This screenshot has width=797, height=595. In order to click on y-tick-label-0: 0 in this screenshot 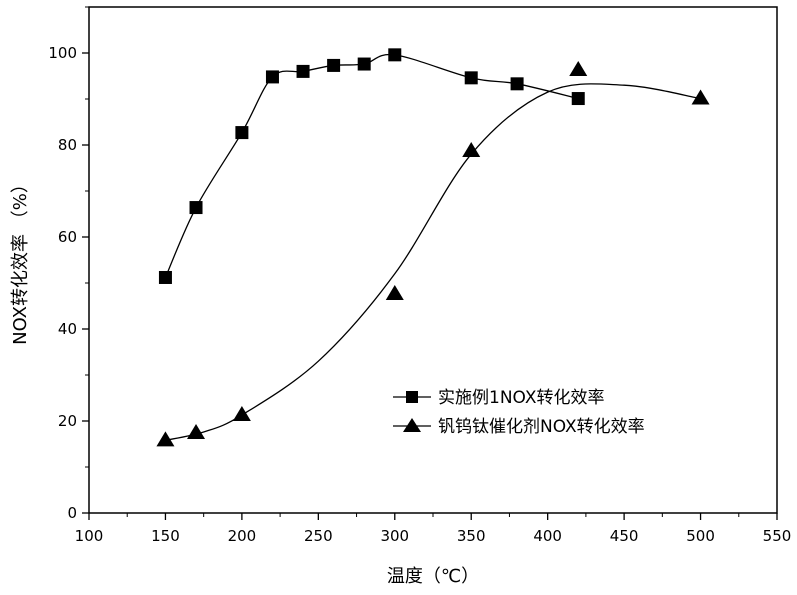, I will do `click(72, 513)`.